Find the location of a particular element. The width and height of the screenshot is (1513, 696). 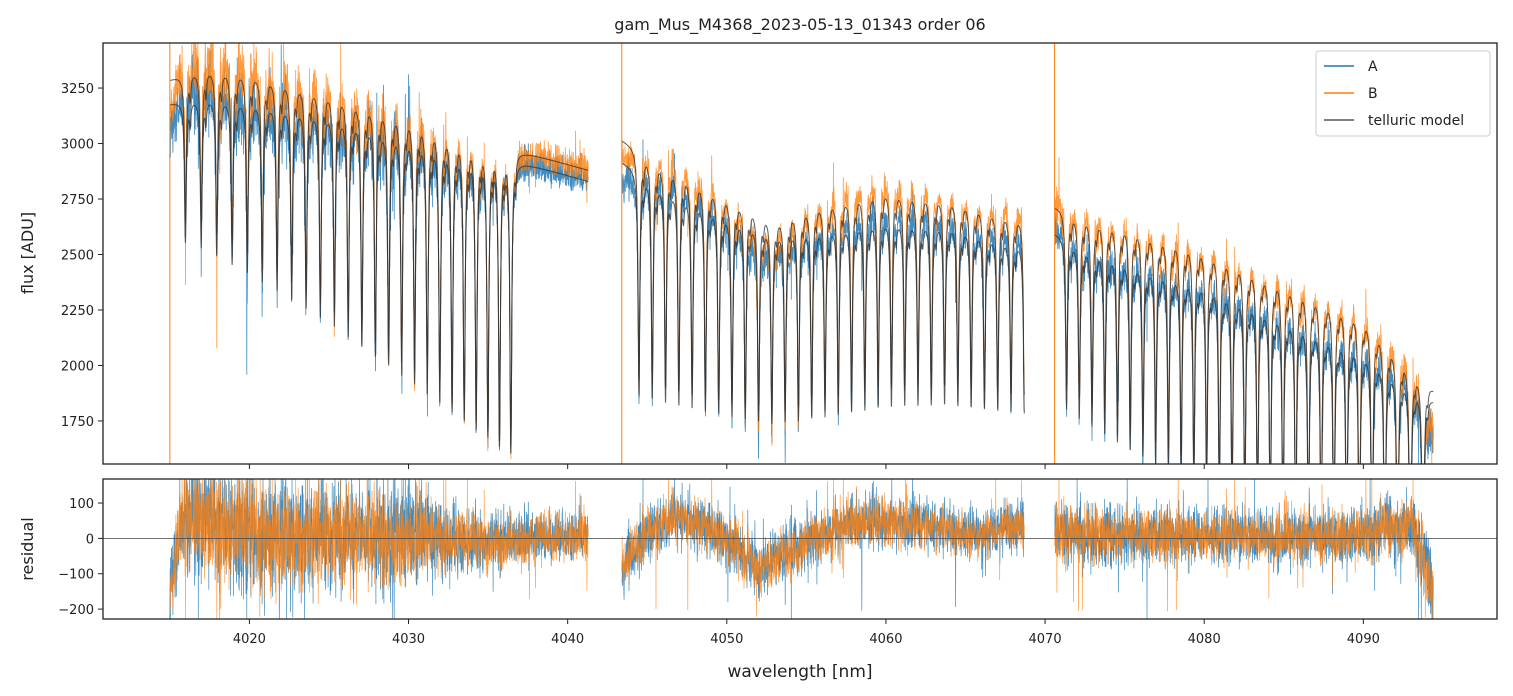

flux-y-tick-label: 1750 is located at coordinates (77, 422).